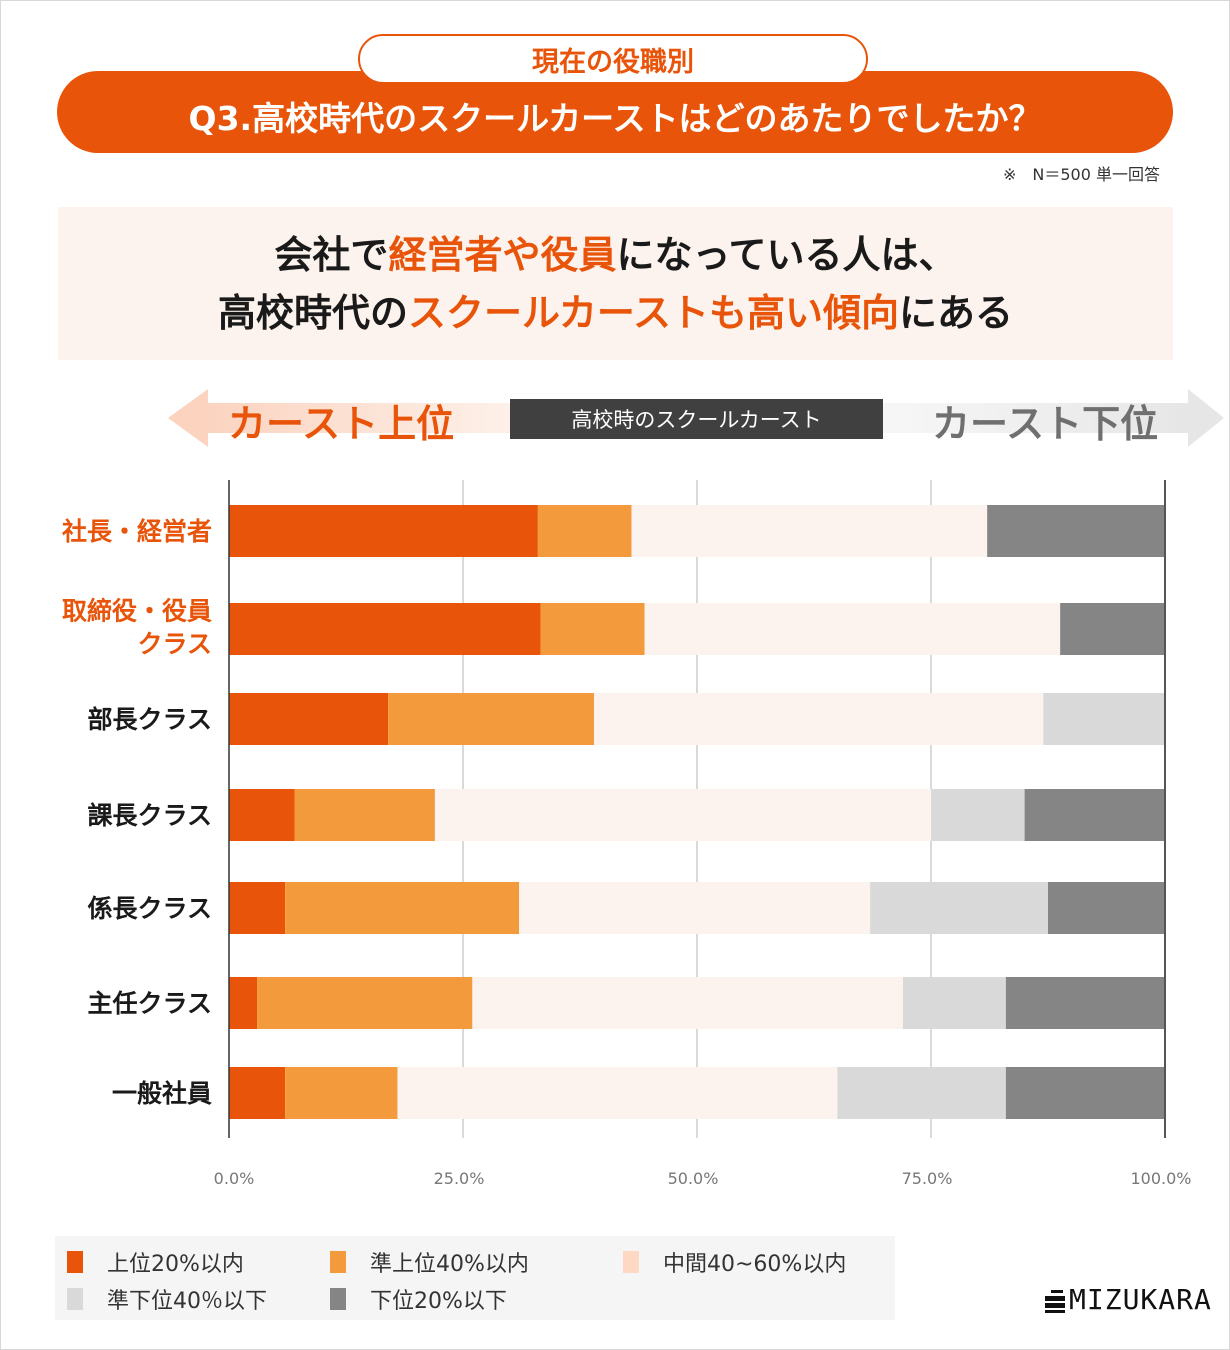  I want to click on headline-highlight: スクールカーストも高い傾向, so click(653, 312).